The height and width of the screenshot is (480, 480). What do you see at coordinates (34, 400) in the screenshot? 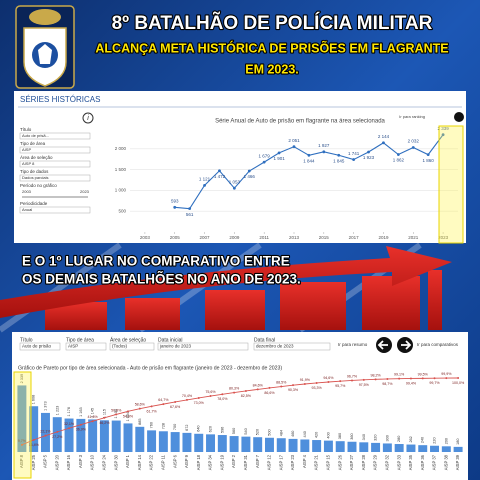
I see `bar-label: 1 608` at bounding box center [34, 400].